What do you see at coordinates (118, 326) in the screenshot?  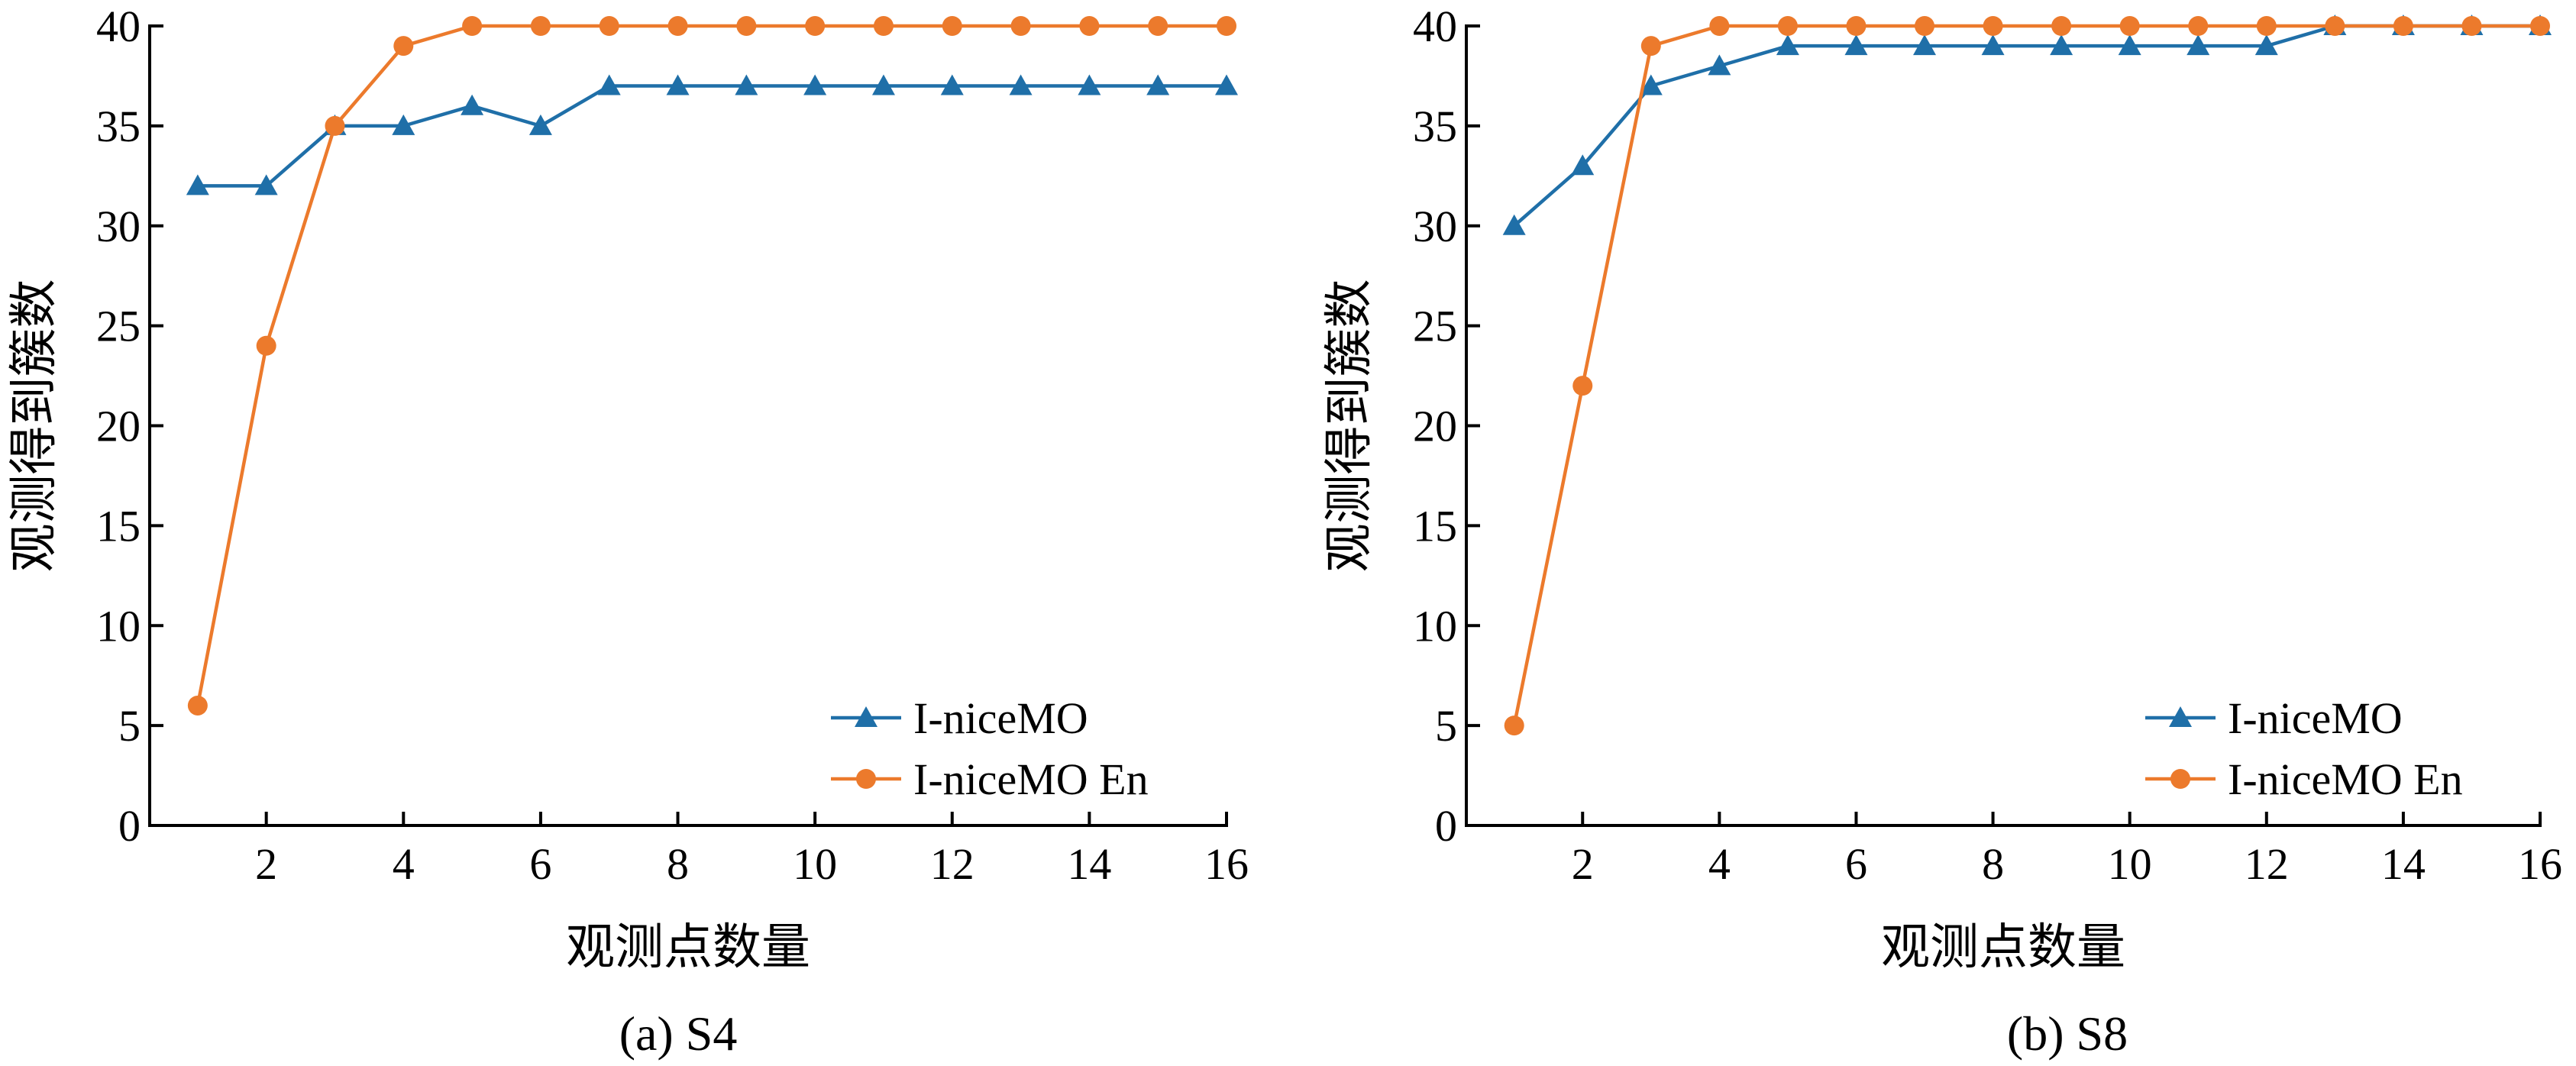 I see `y-tick-label: 25` at bounding box center [118, 326].